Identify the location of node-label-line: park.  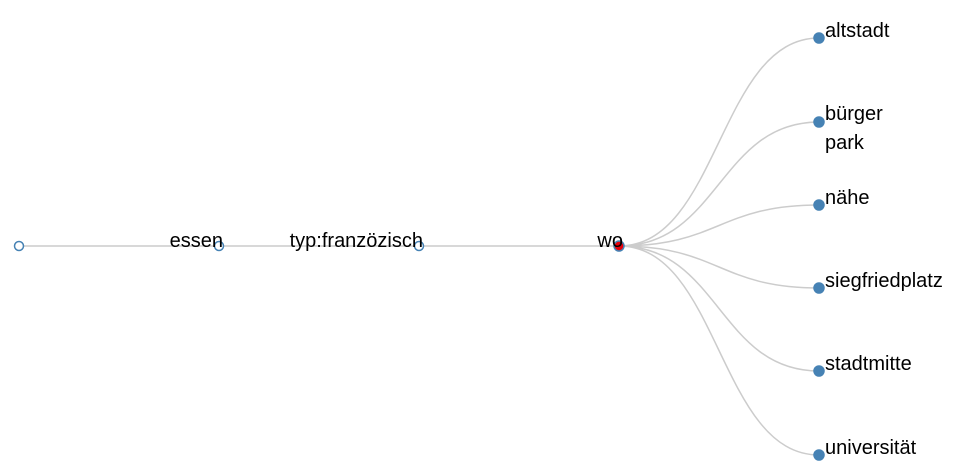
(845, 143).